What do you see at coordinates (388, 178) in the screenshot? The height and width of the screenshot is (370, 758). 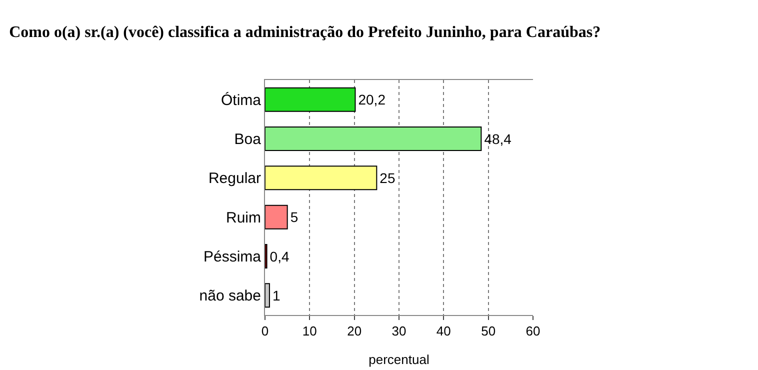 I see `data-label: 25` at bounding box center [388, 178].